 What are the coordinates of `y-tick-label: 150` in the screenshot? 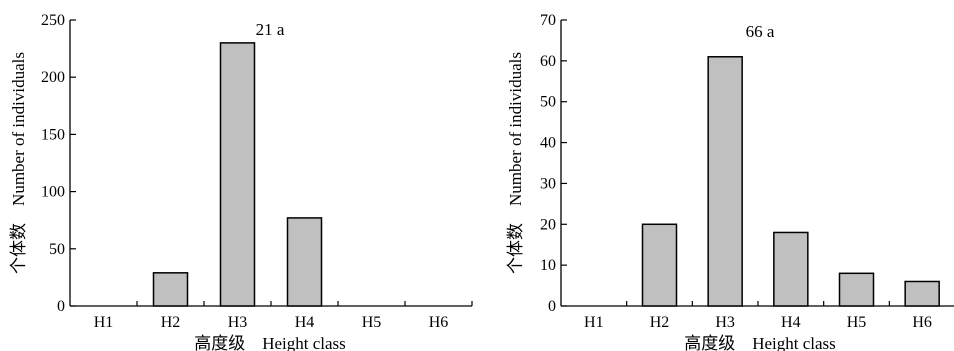 It's located at (53, 134).